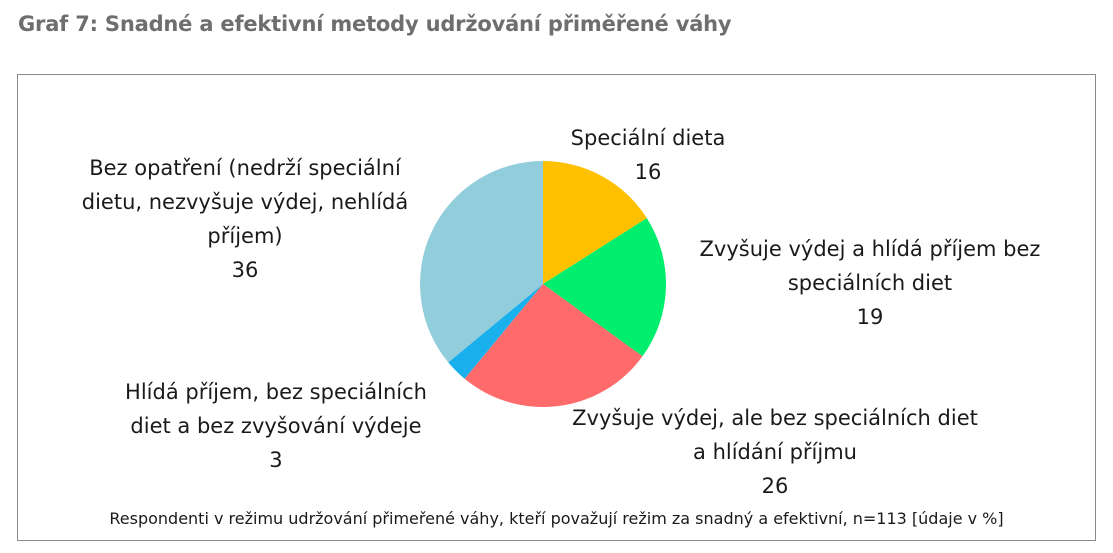  I want to click on slice-label-text: Zvyšuje výdej a hlídá příjem bez, so click(870, 249).